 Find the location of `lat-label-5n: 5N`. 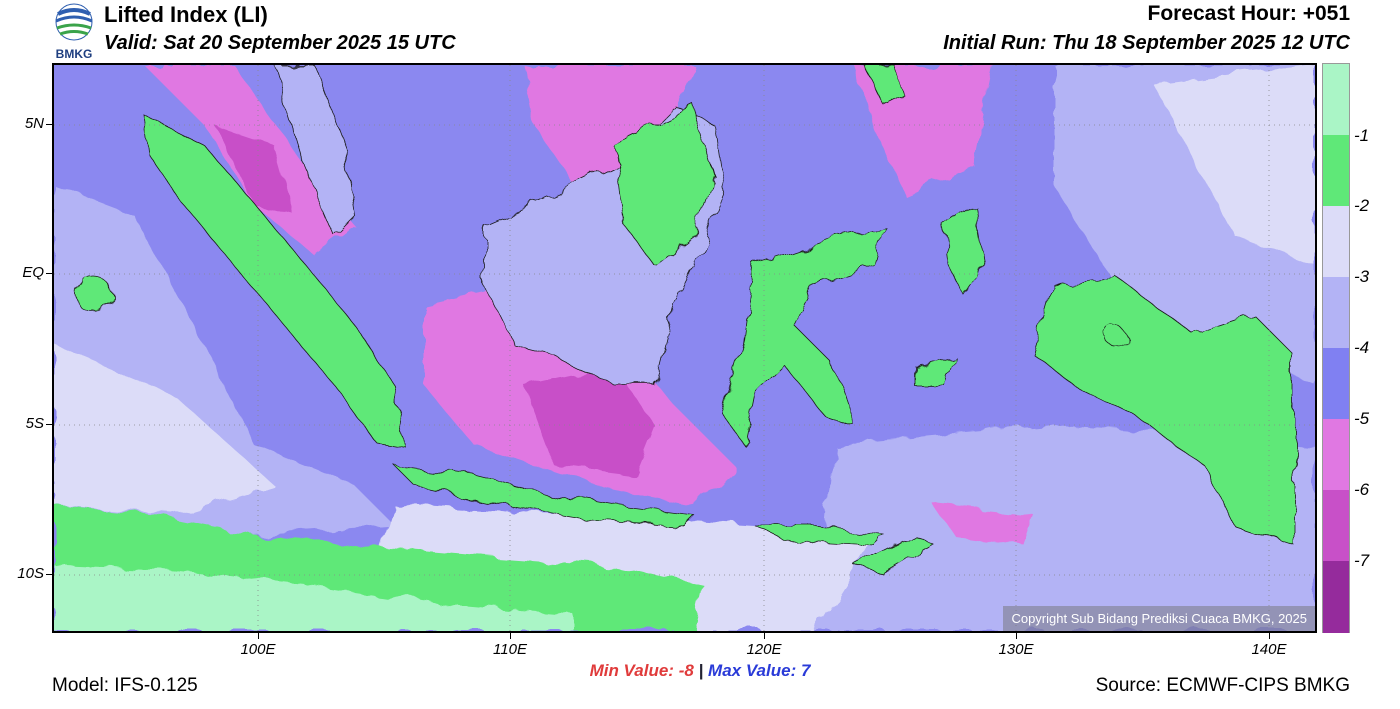

lat-label-5n: 5N is located at coordinates (34, 123).